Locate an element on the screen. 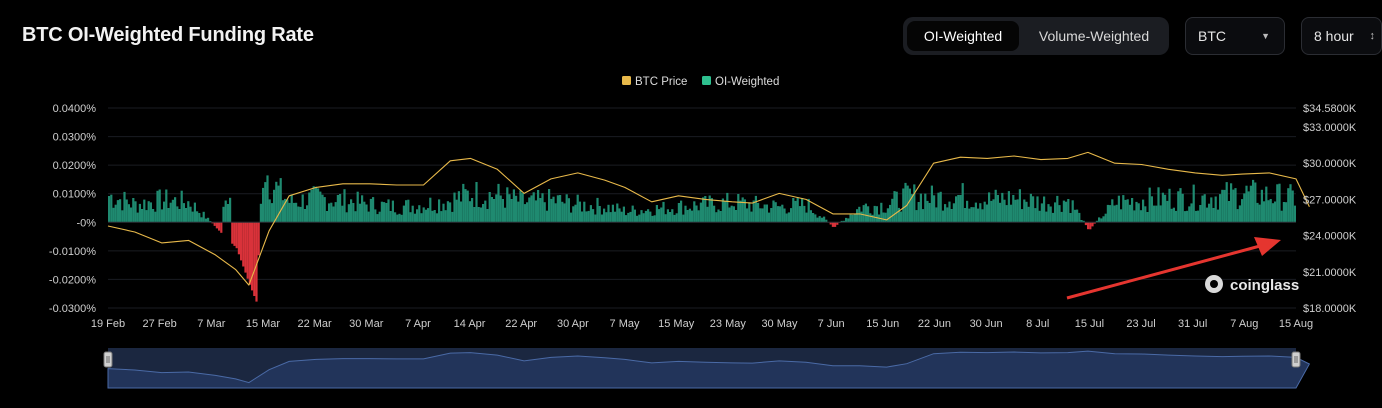 The width and height of the screenshot is (1382, 408). x-tick-label: 7 Aug is located at coordinates (1244, 324).